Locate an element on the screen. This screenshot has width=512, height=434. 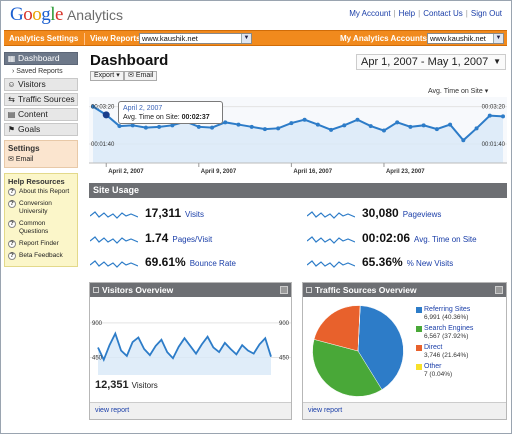
analytics-settings-link: Analytics Settings is located at coordinates (44, 38).